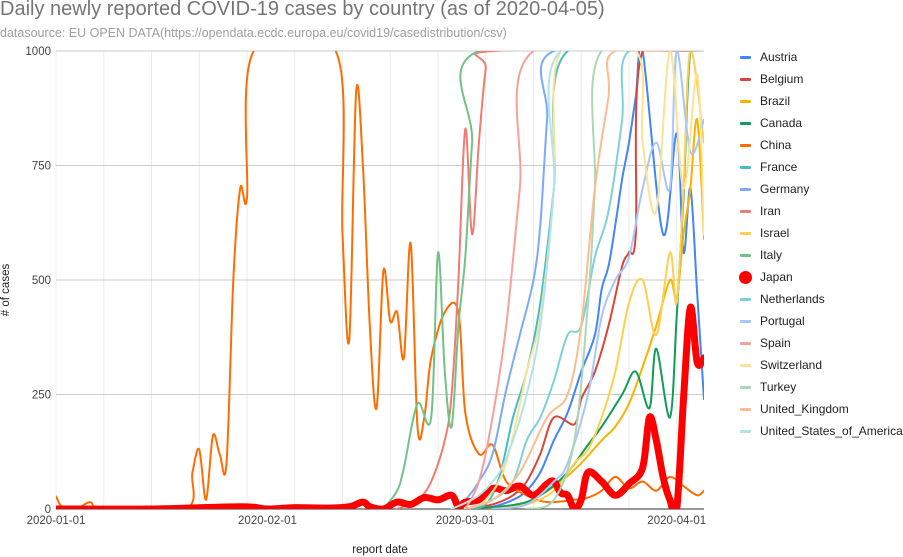 The image size is (903, 557). I want to click on legend-label: Portugal, so click(782, 321).